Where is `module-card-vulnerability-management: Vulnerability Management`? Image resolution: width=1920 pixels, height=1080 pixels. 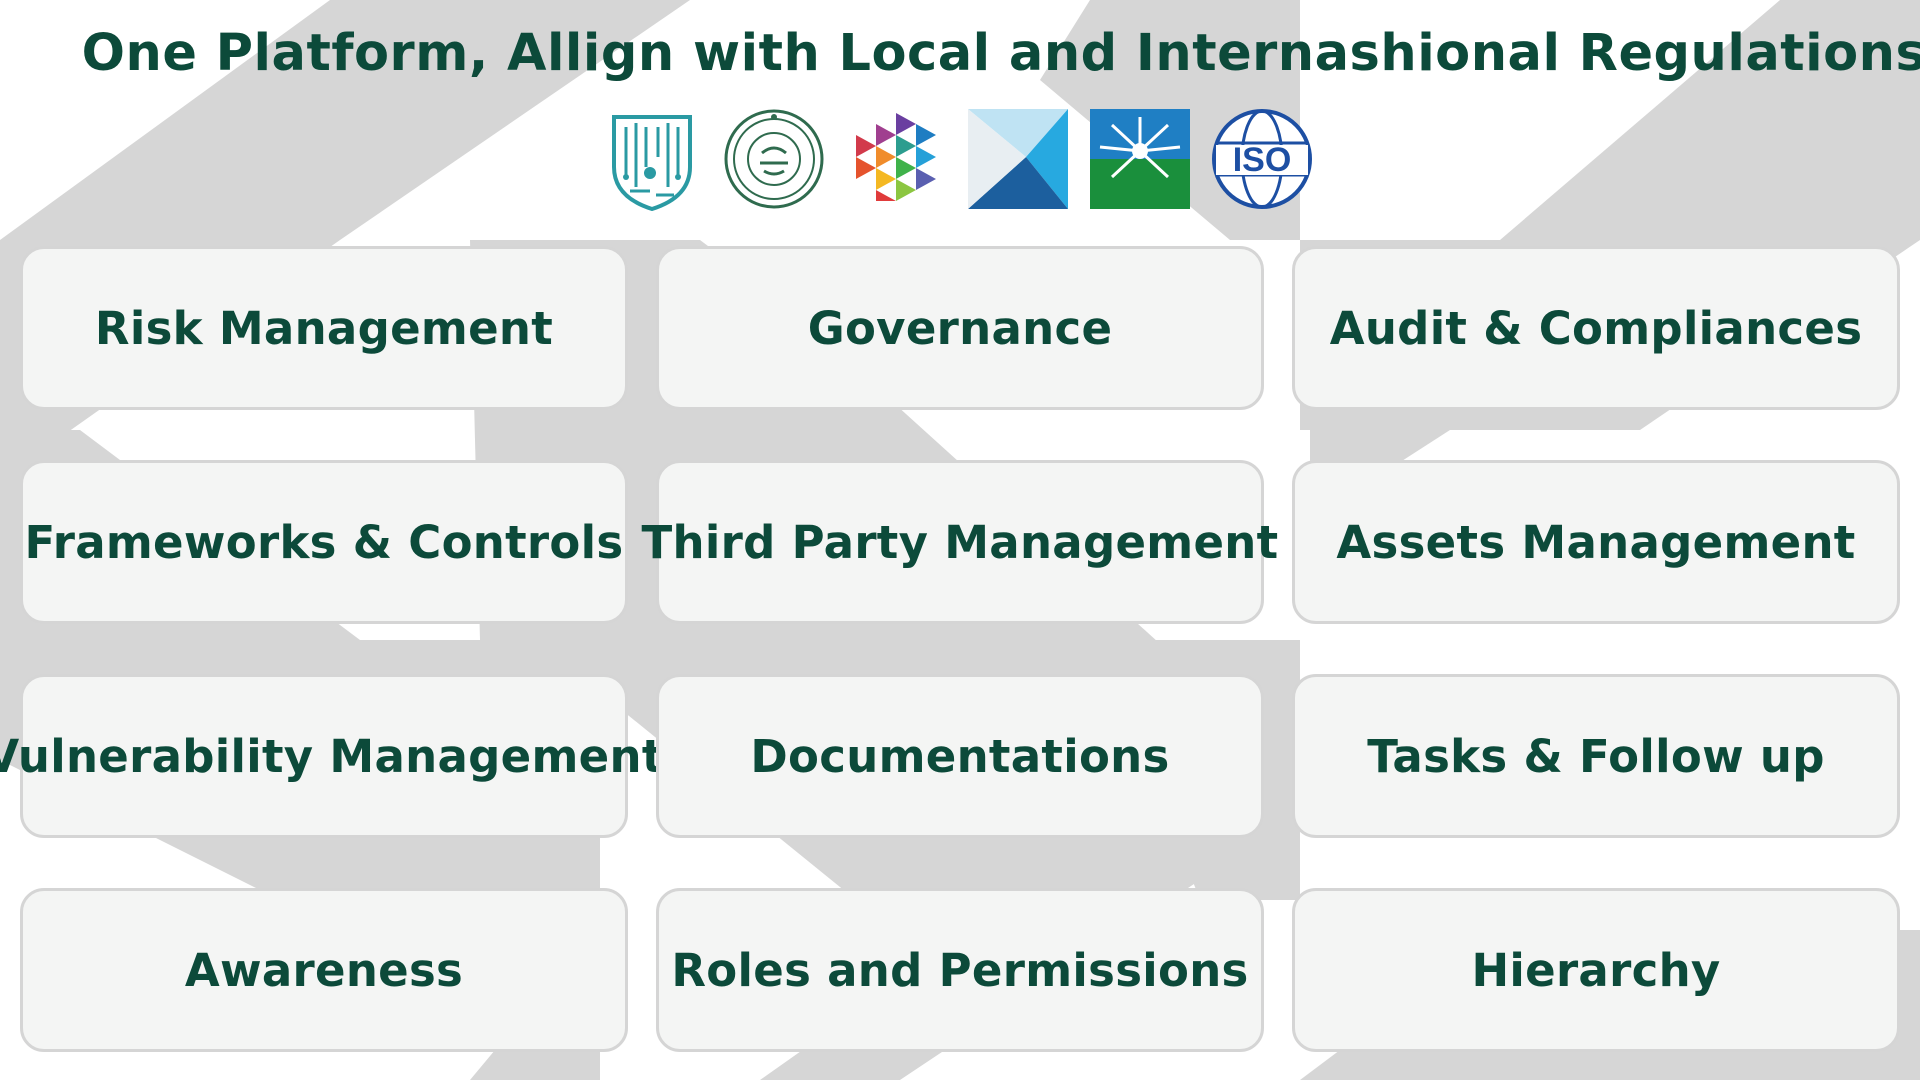 module-card-vulnerability-management: Vulnerability Management is located at coordinates (331, 756).